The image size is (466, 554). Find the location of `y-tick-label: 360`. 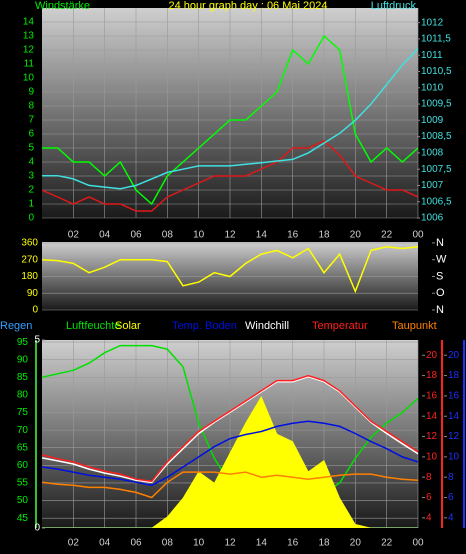

y-tick-label: 360 is located at coordinates (29, 243).